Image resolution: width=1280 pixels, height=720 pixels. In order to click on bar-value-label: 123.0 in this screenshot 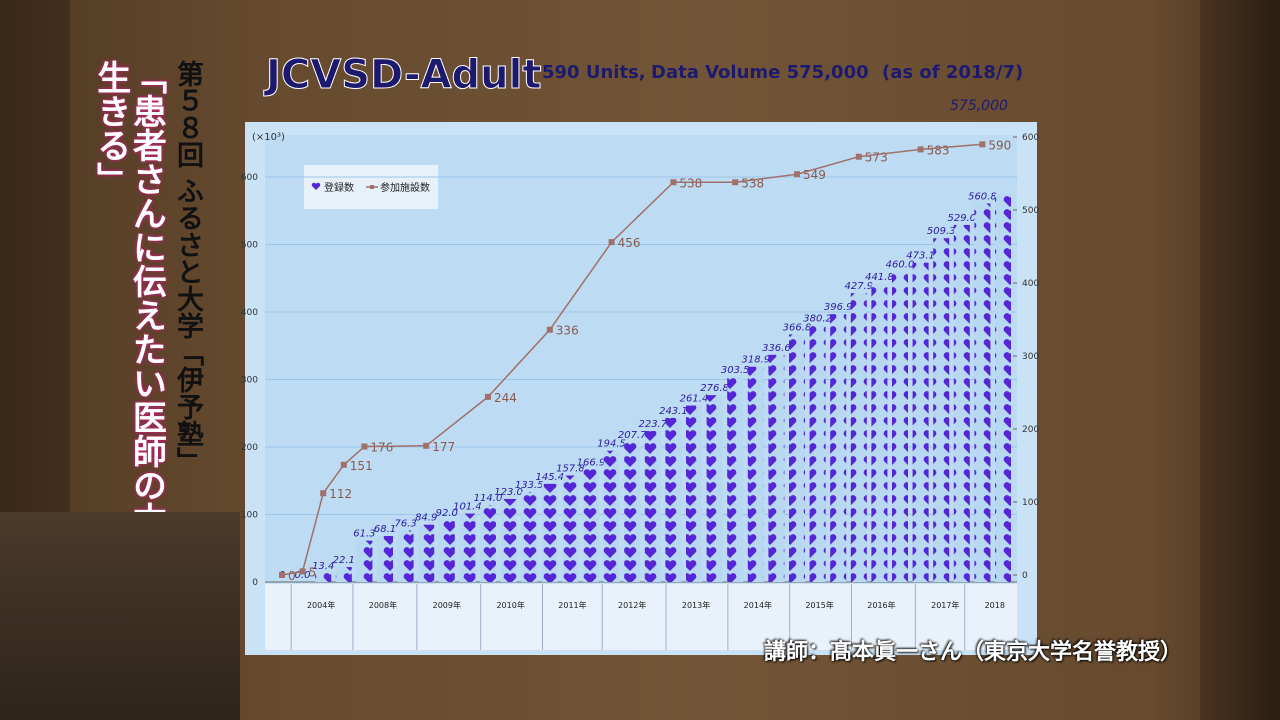, I will do `click(508, 492)`.